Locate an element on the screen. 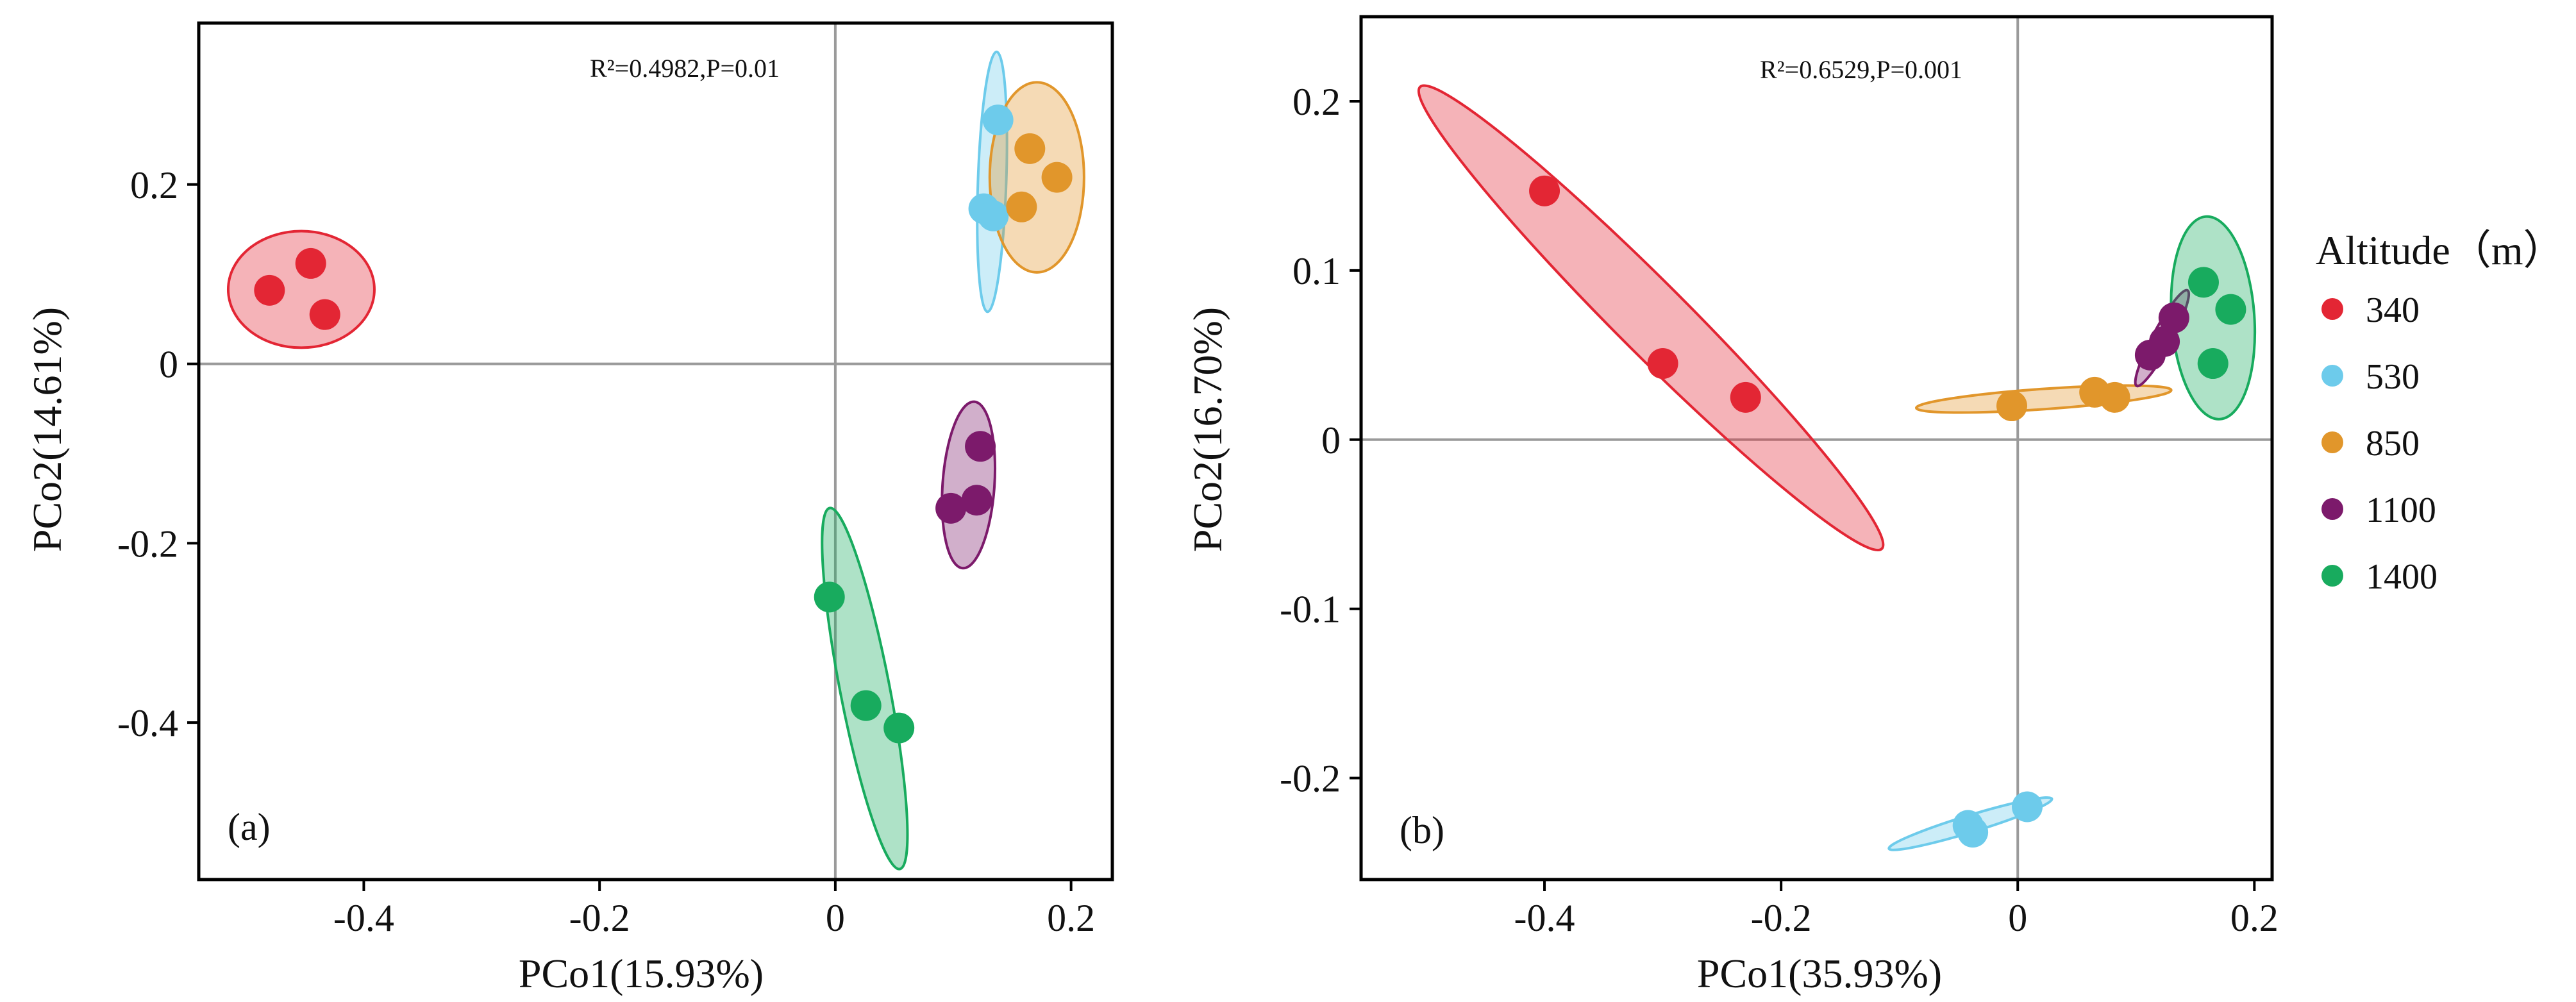  panel-b-x-axis-title: PCo1(35.93%) is located at coordinates (1819, 973).